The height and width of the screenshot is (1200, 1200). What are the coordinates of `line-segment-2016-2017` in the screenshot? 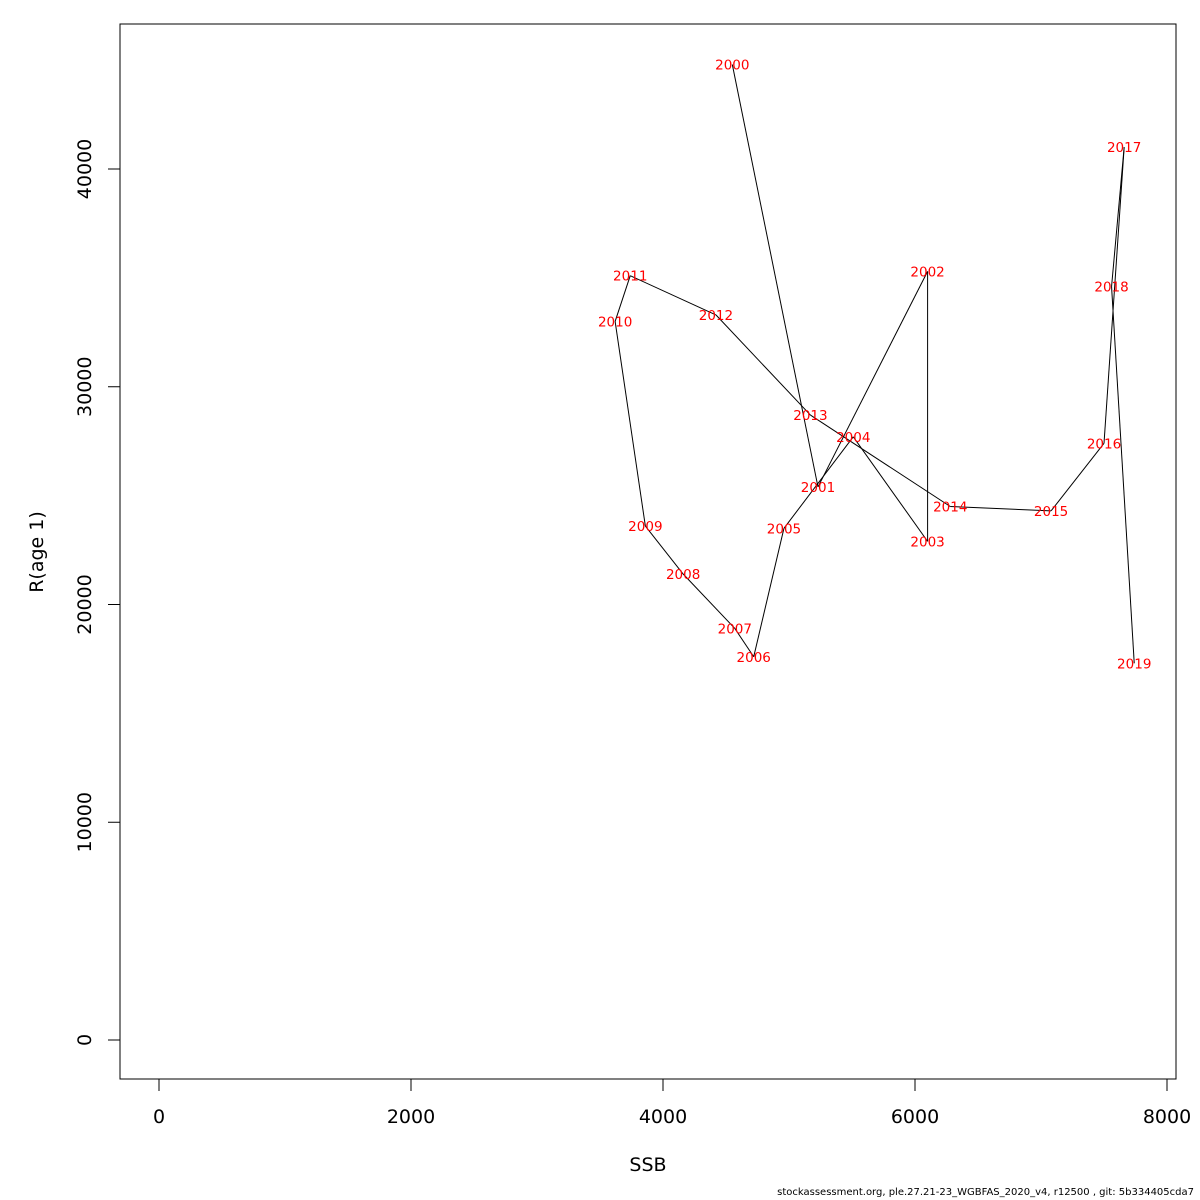 It's located at (1114, 295).